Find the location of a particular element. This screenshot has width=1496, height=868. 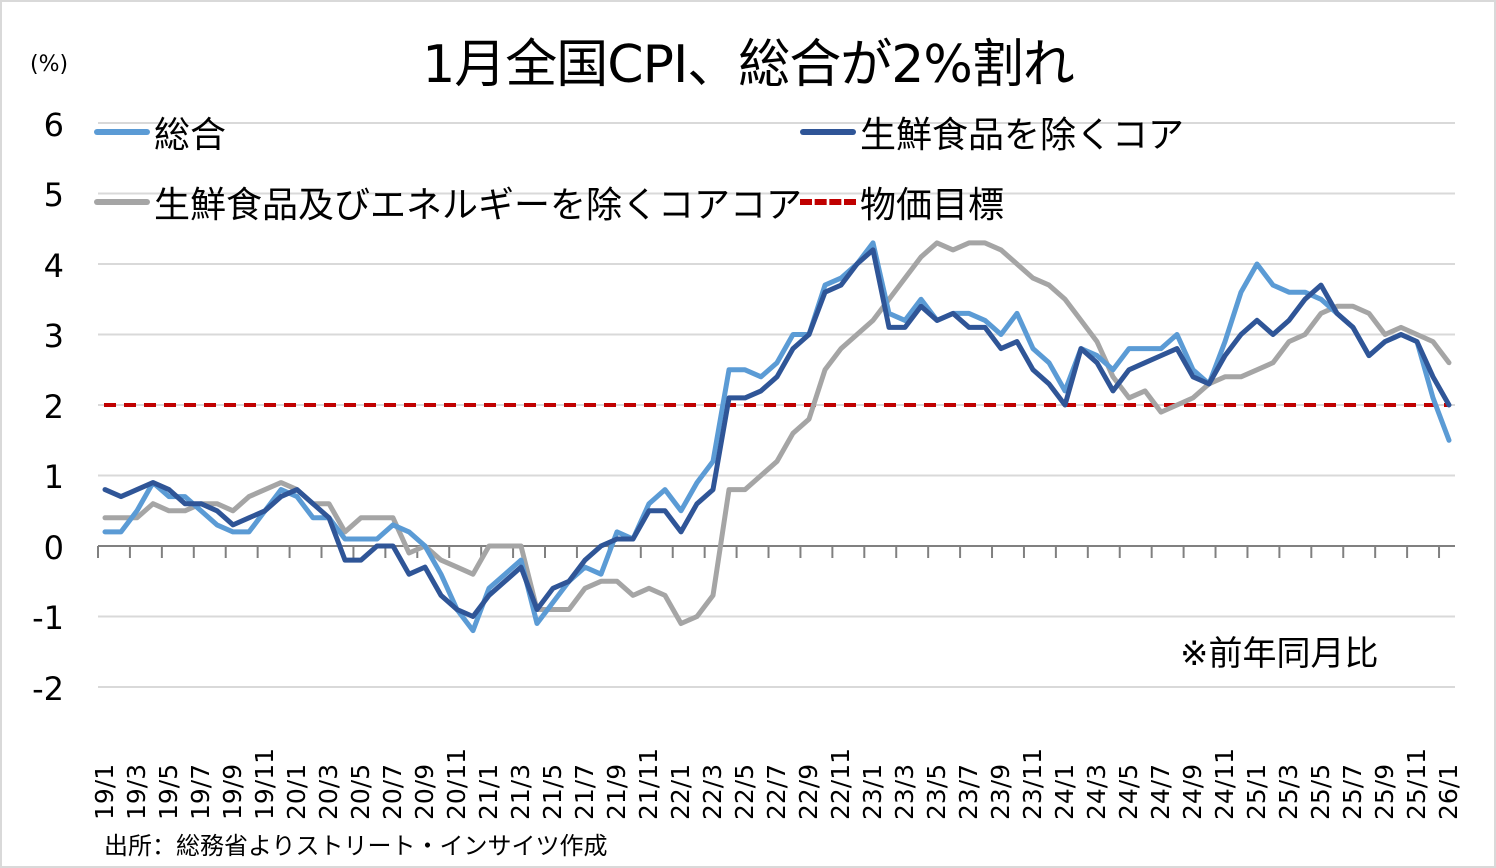

x-tick-label: 20/7 is located at coordinates (392, 791).